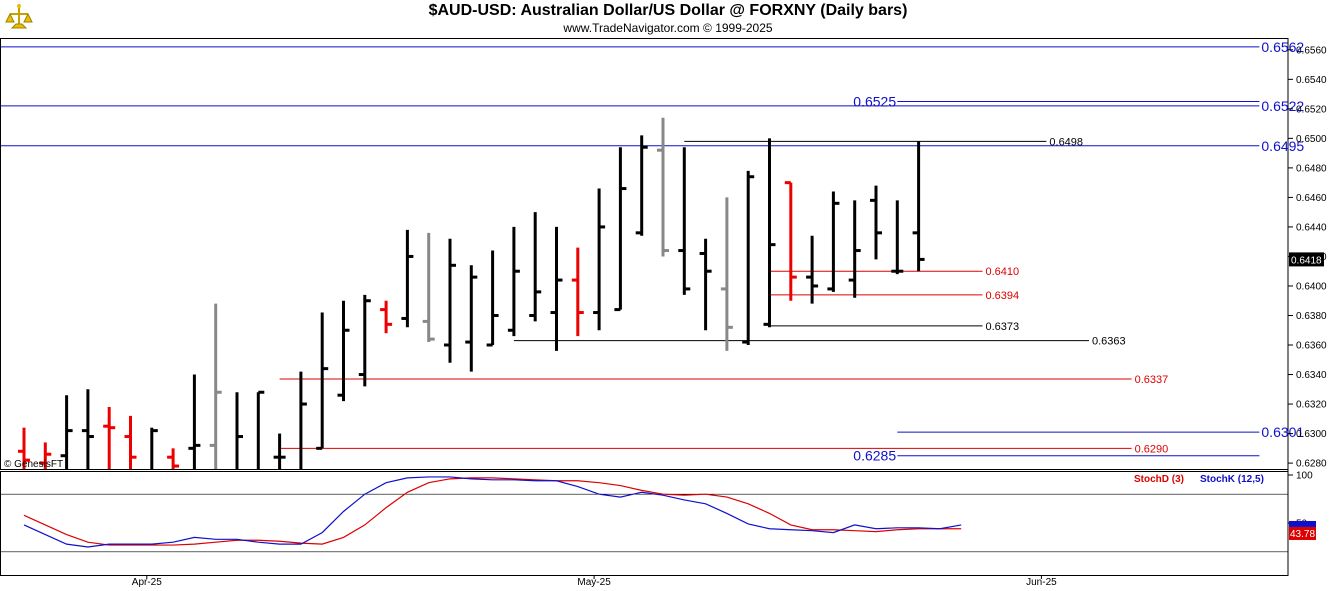  What do you see at coordinates (1311, 375) in the screenshot?
I see `price-y-tick-label: 0.6340` at bounding box center [1311, 375].